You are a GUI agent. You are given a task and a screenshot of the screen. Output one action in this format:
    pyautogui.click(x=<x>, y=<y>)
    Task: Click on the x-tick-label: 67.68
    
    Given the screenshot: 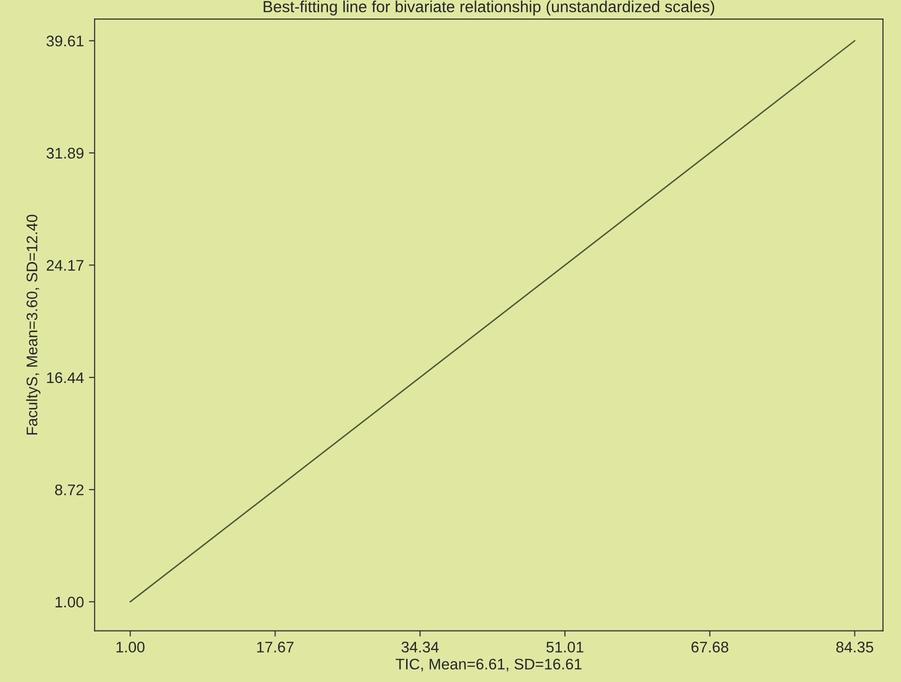 What is the action you would take?
    pyautogui.click(x=709, y=647)
    